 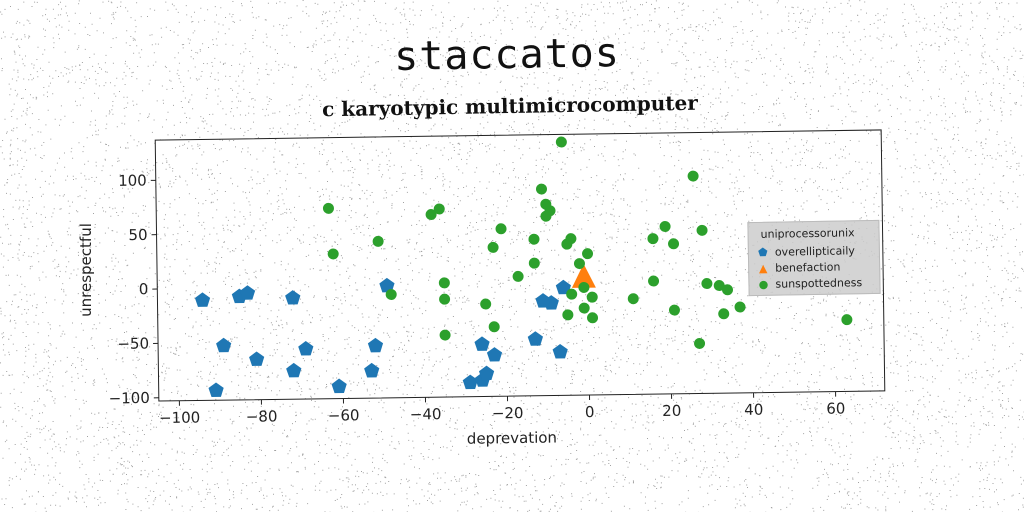 I want to click on y-tick-label: 100, so click(x=132, y=180).